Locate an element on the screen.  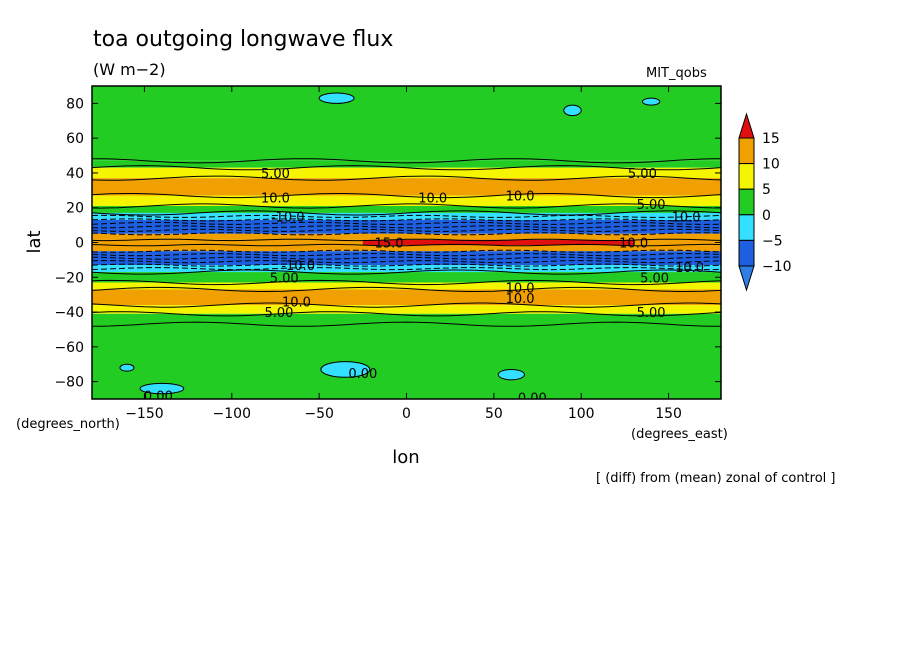
y-tick-label: 80 is located at coordinates (75, 104).